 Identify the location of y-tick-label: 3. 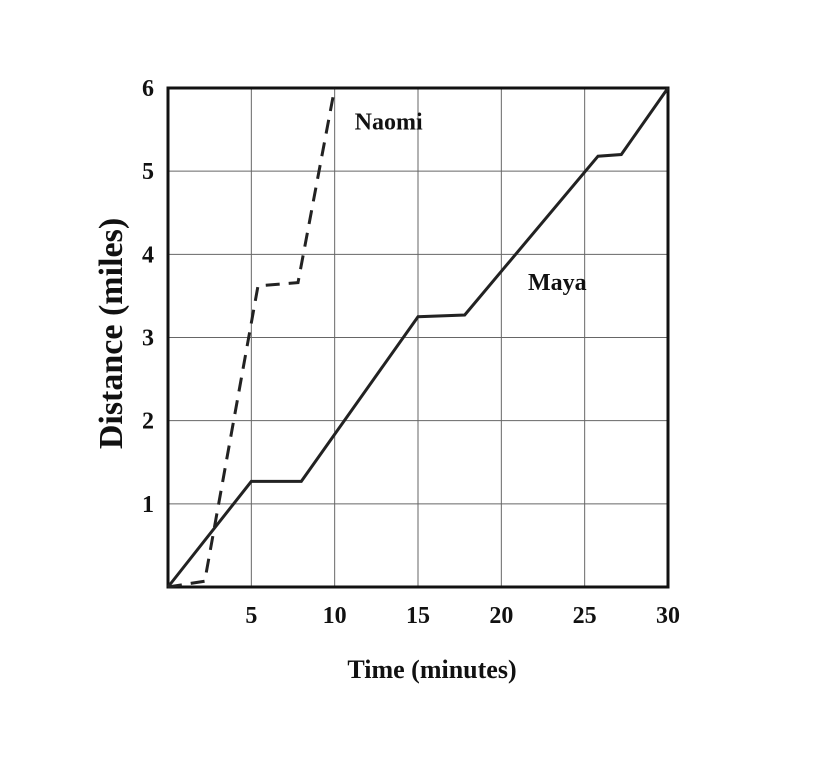
(148, 339).